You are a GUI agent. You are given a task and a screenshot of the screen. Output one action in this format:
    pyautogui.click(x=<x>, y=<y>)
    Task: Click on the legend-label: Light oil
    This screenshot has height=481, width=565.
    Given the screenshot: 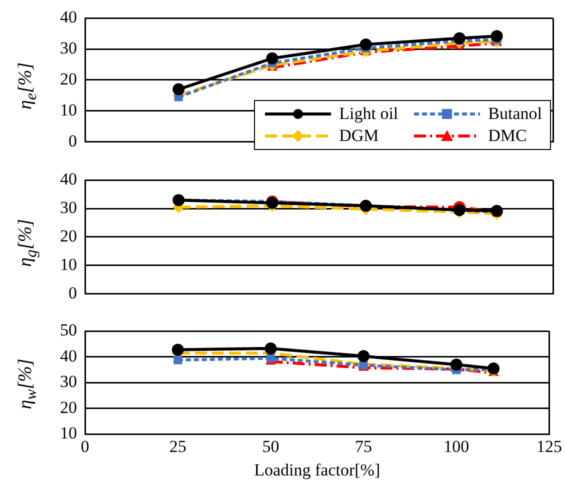 What is the action you would take?
    pyautogui.click(x=368, y=114)
    